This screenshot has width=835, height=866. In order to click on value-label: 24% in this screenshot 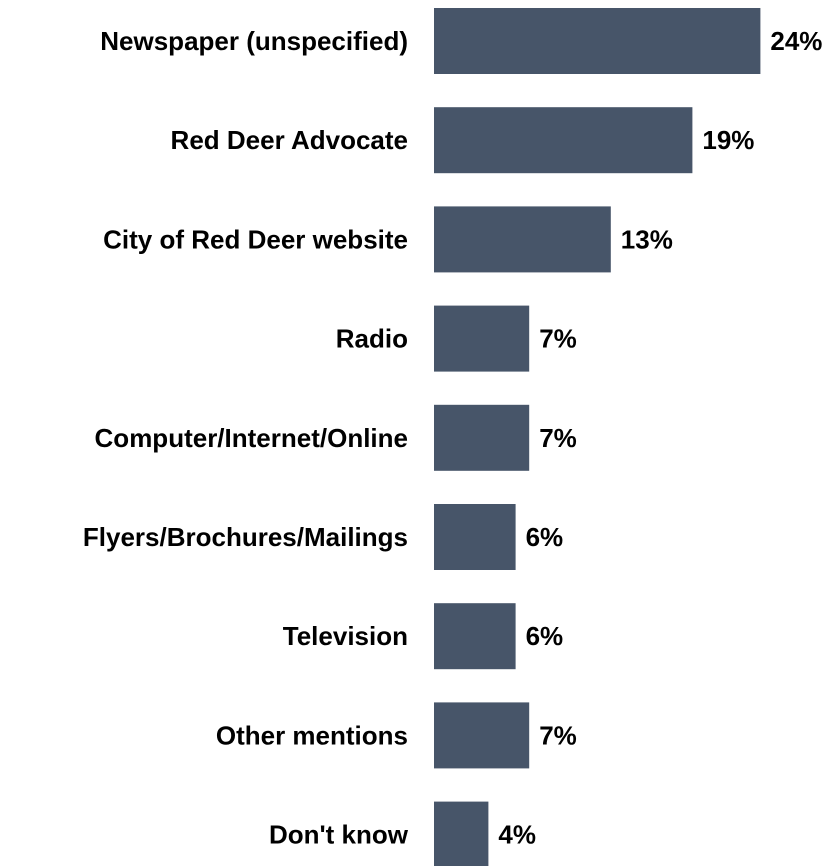, I will do `click(796, 41)`.